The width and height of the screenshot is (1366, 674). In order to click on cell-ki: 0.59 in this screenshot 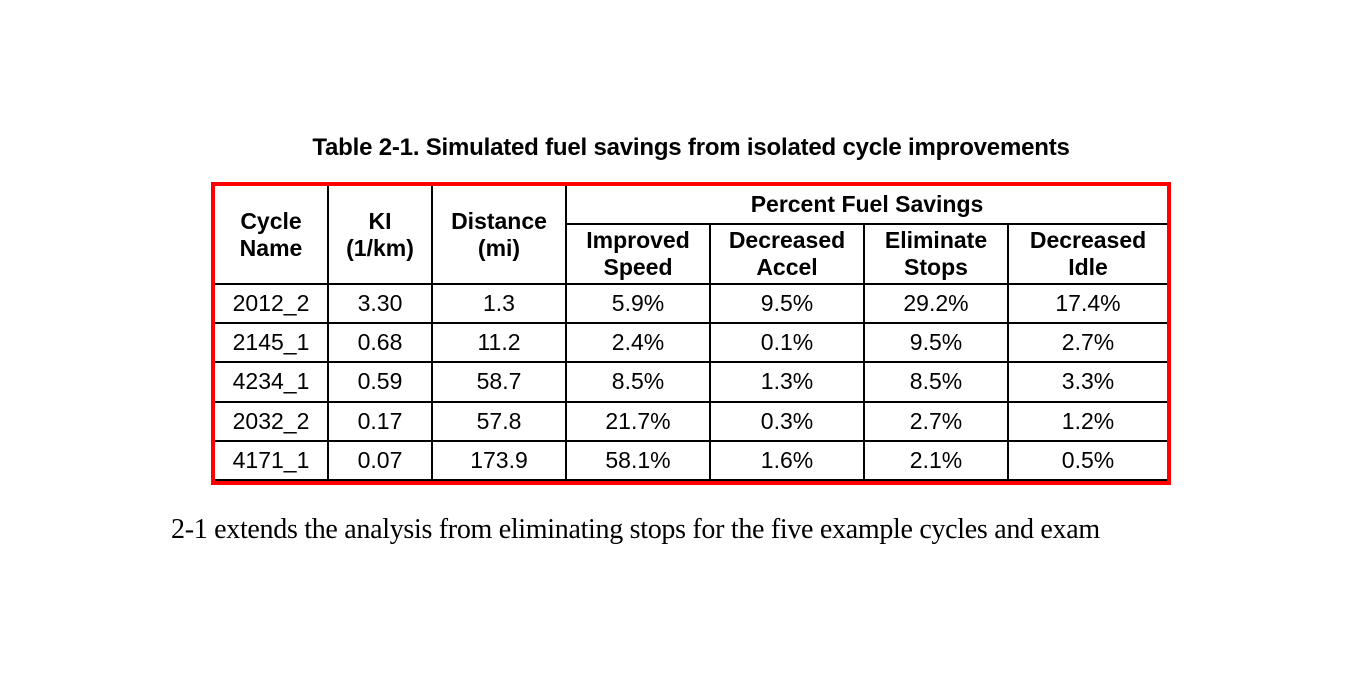, I will do `click(380, 382)`.